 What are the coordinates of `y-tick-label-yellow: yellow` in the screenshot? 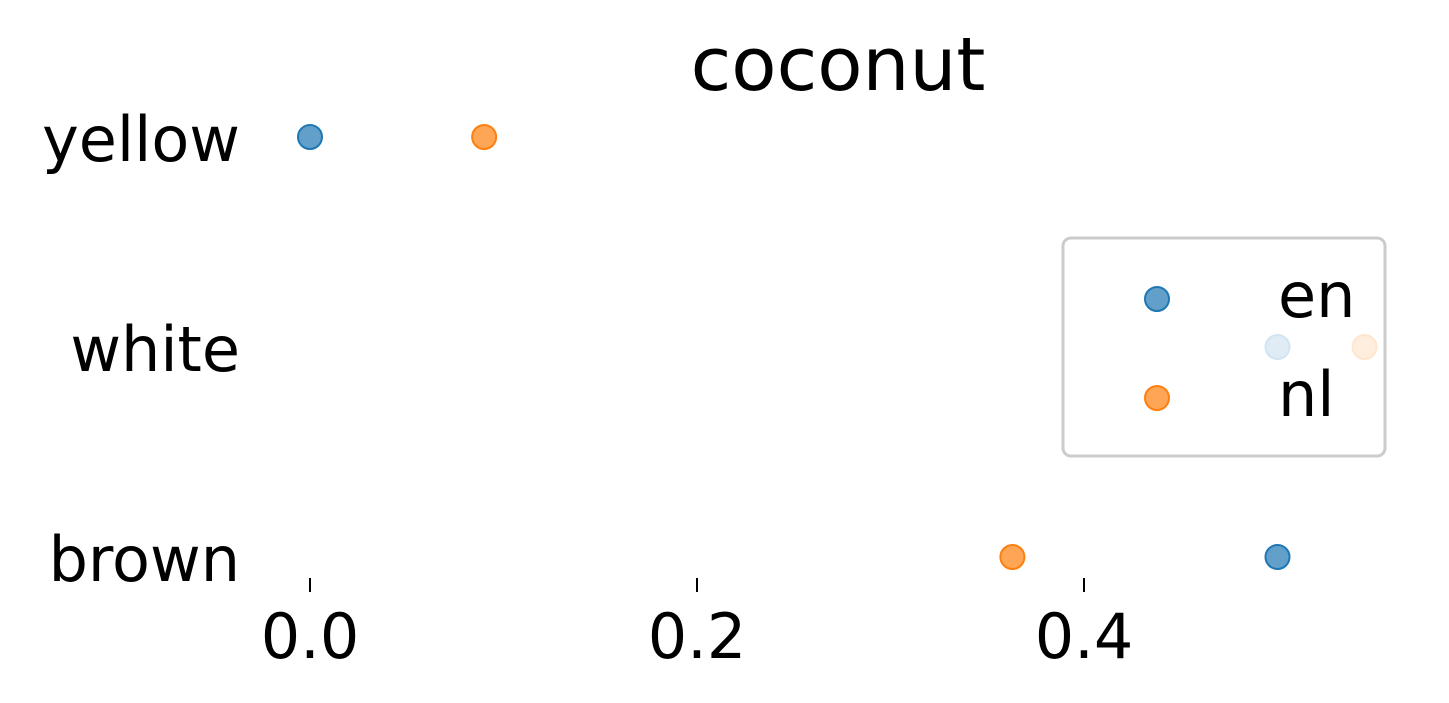 It's located at (141, 139).